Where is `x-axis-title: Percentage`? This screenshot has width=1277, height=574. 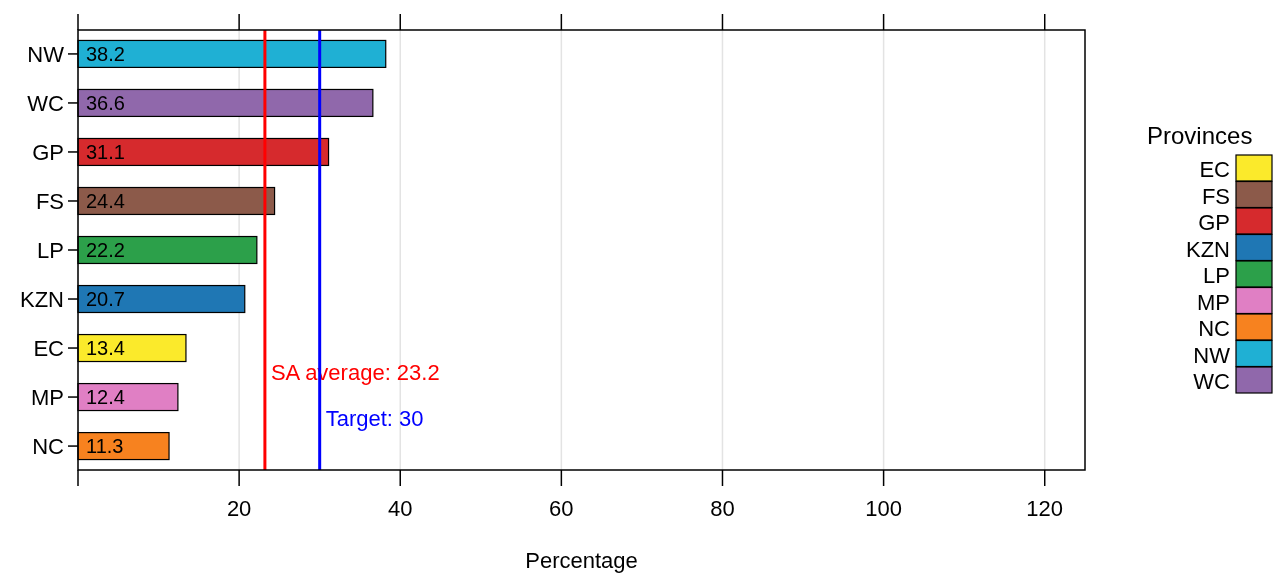
x-axis-title: Percentage is located at coordinates (581, 560).